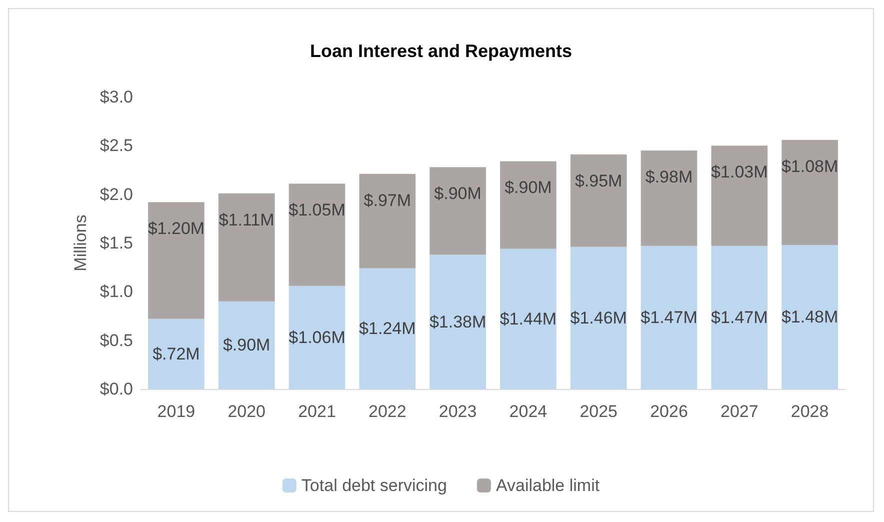  I want to click on data-label: $1.44M, so click(528, 318).